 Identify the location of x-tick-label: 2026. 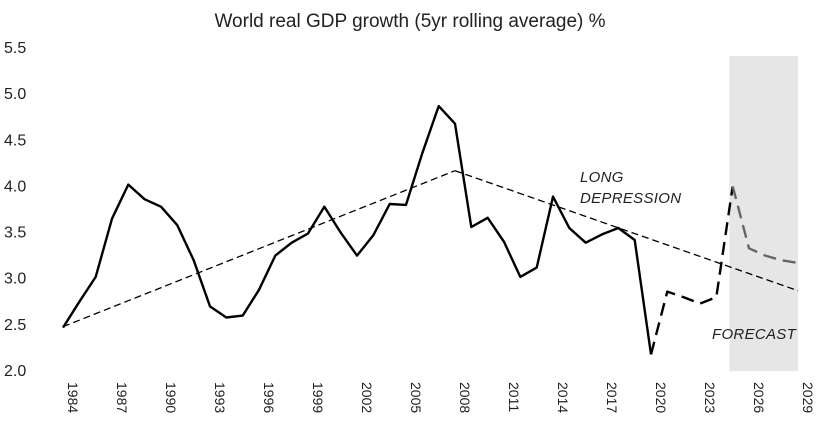
(759, 397).